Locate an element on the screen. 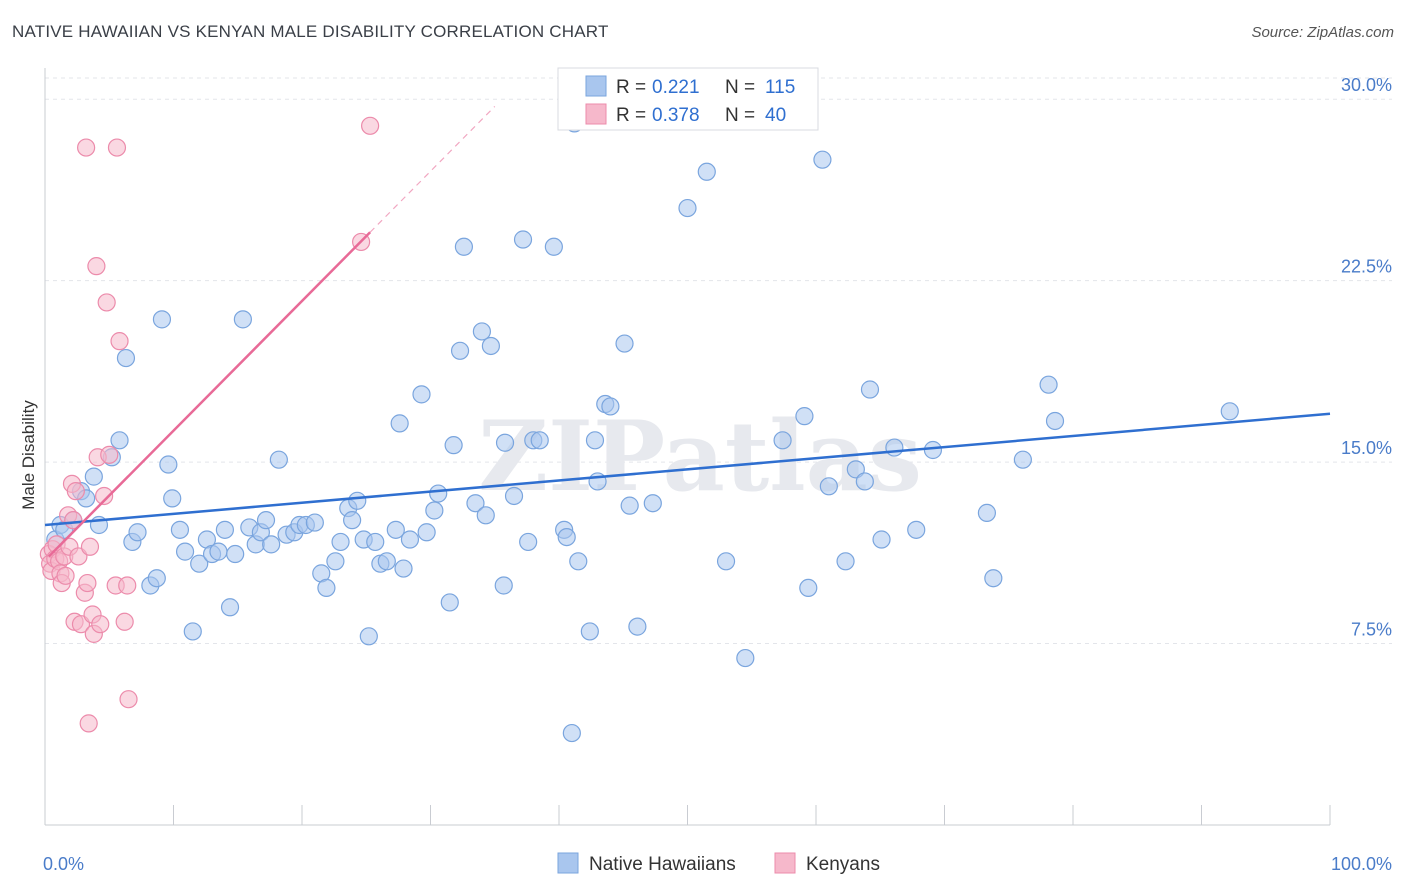  legend-n-label: N = is located at coordinates (740, 115).